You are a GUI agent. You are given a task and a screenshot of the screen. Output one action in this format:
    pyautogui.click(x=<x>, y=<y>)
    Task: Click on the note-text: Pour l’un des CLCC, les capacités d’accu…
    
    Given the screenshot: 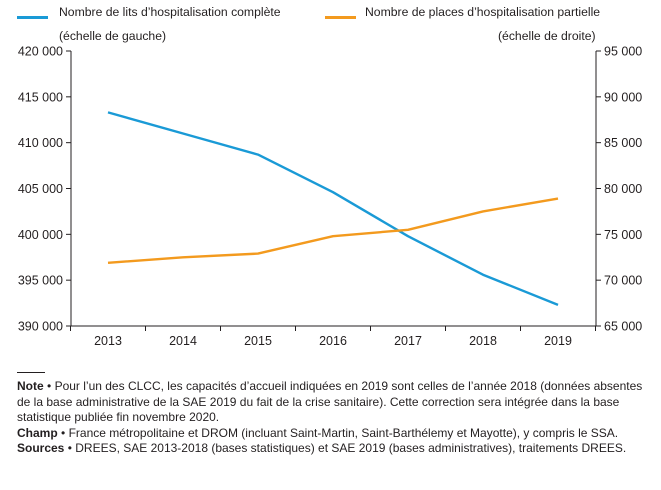 What is the action you would take?
    pyautogui.click(x=330, y=402)
    